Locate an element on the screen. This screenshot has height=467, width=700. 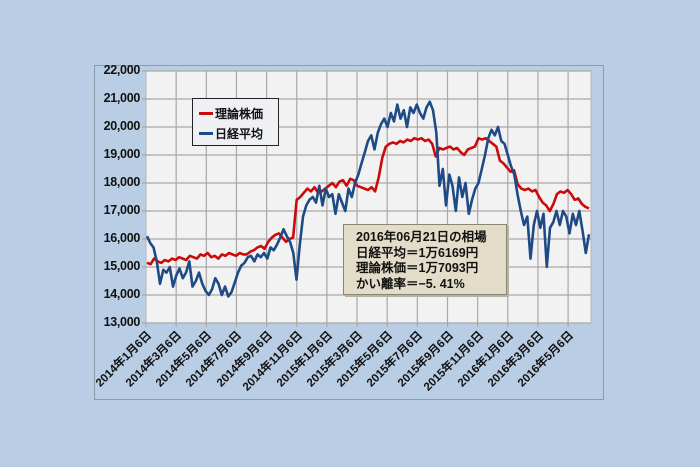
y-tick-label: 21,000 is located at coordinates (122, 98).